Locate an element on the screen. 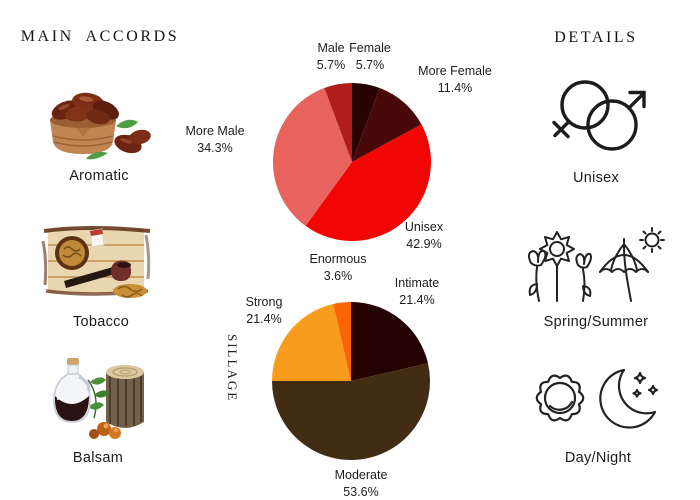 Image resolution: width=700 pixels, height=500 pixels. balsam-bottle-log-resin-image is located at coordinates (98, 398).